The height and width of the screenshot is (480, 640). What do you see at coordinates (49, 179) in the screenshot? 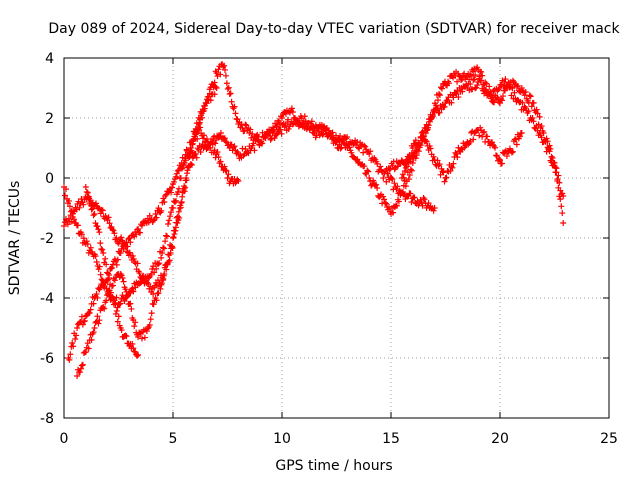
I see `y-tick-label: 0` at bounding box center [49, 179].